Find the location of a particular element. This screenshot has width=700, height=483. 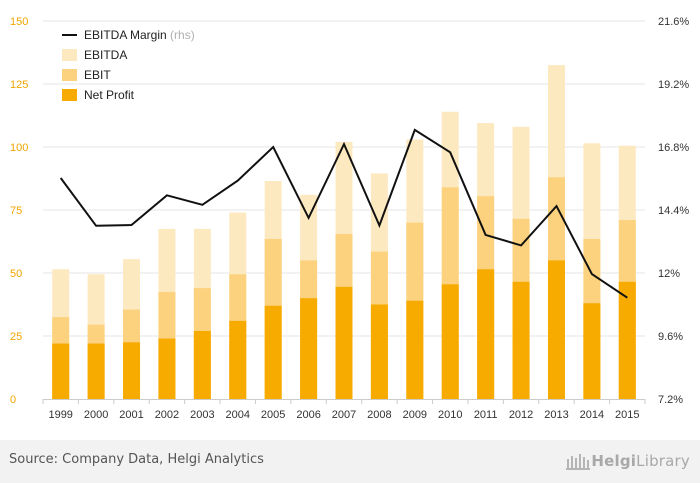

legend-swatch-net-profit is located at coordinates (69, 95).